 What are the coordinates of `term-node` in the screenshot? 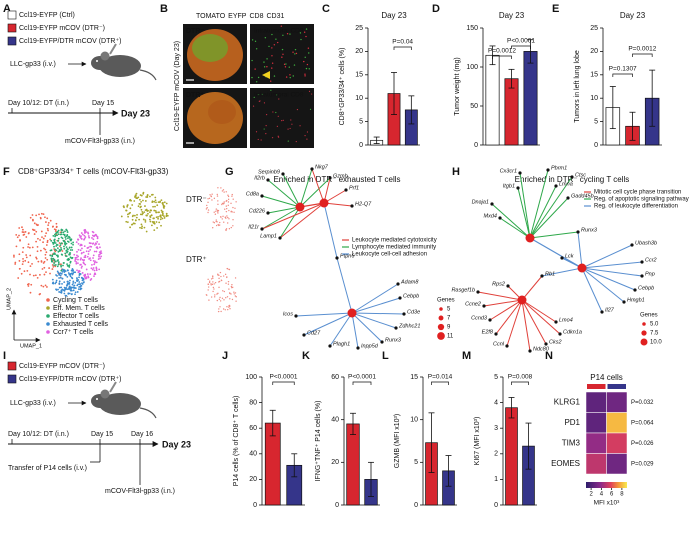 It's located at (522, 300).